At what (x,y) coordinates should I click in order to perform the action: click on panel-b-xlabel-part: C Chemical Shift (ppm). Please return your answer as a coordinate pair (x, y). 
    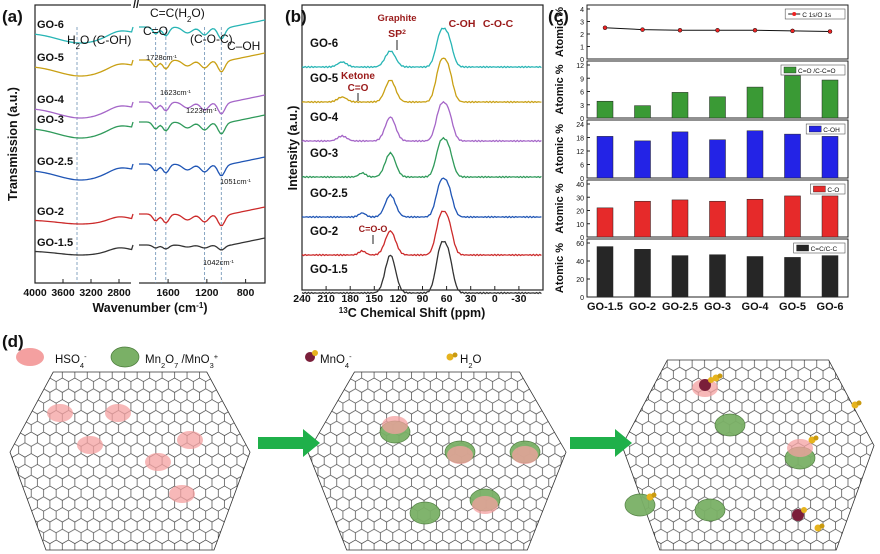
    Looking at the image, I should click on (417, 313).